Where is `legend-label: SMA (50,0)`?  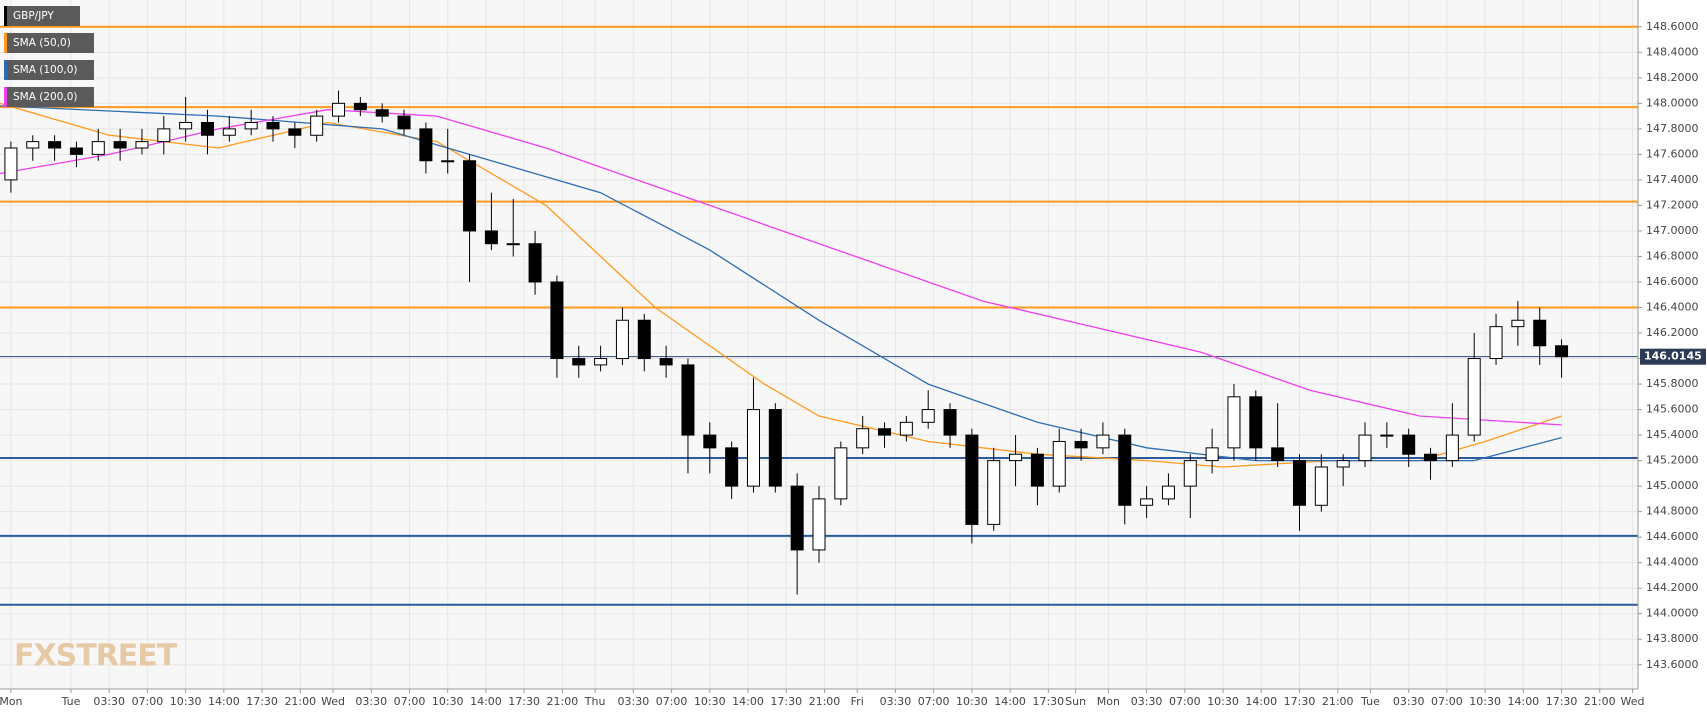
legend-label: SMA (50,0) is located at coordinates (42, 43).